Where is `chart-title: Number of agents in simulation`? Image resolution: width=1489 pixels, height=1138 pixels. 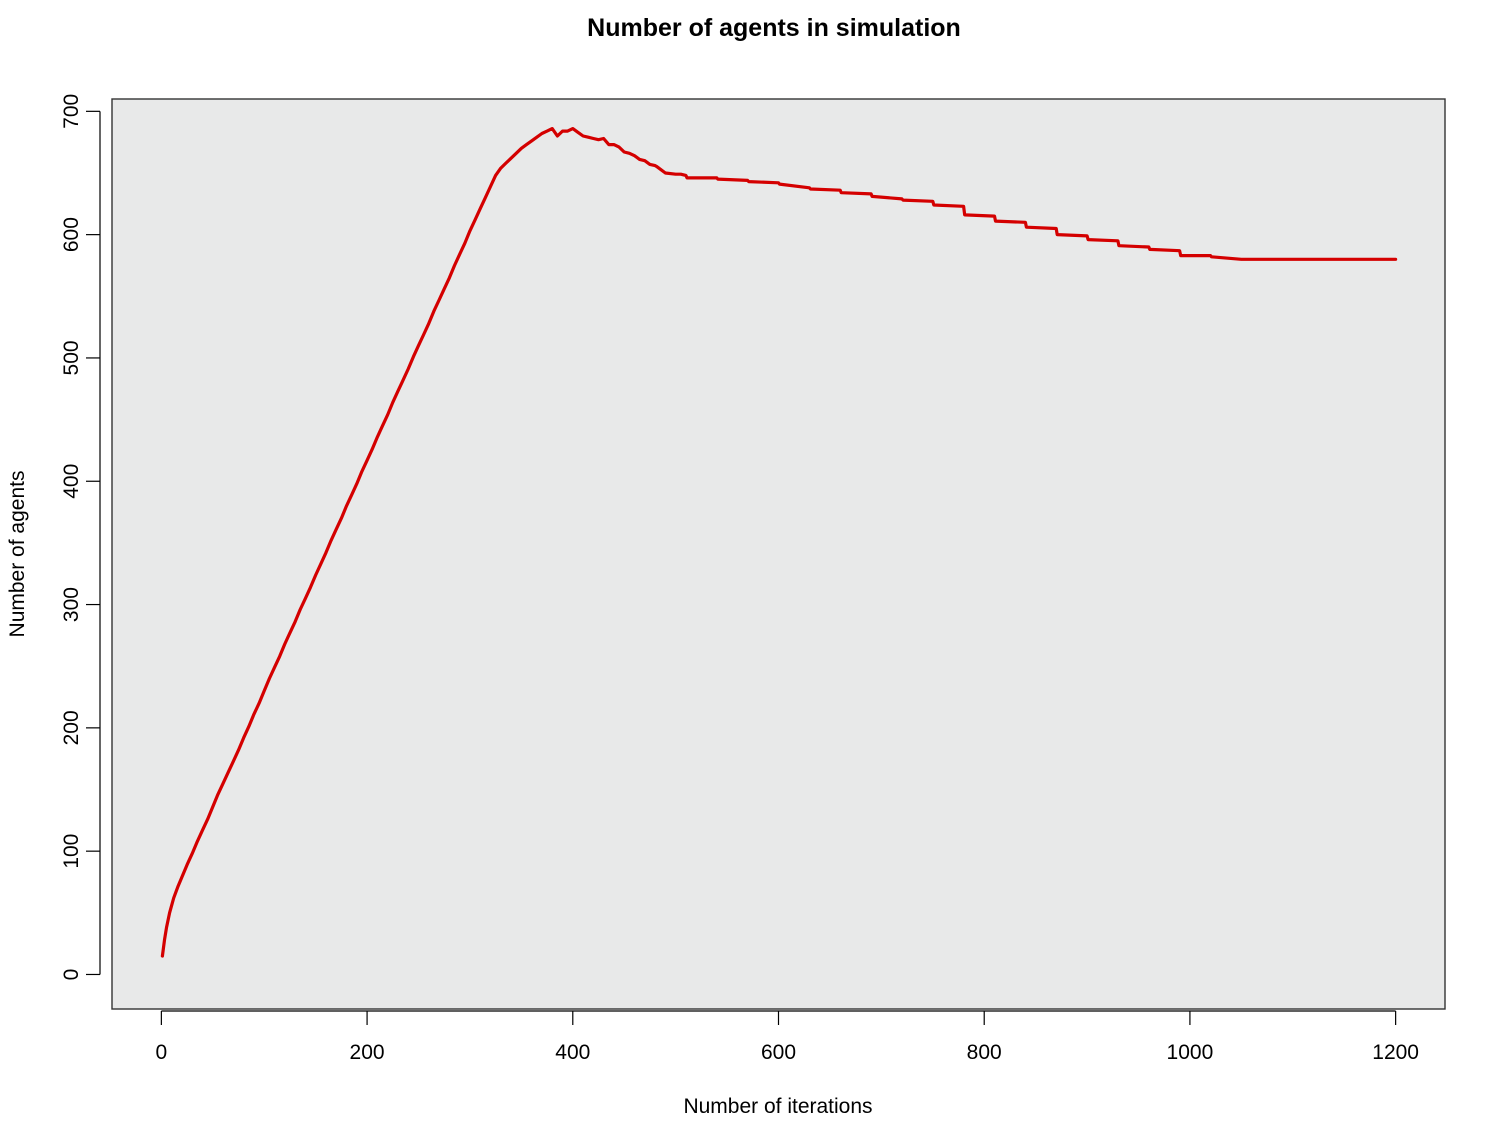 chart-title: Number of agents in simulation is located at coordinates (774, 28).